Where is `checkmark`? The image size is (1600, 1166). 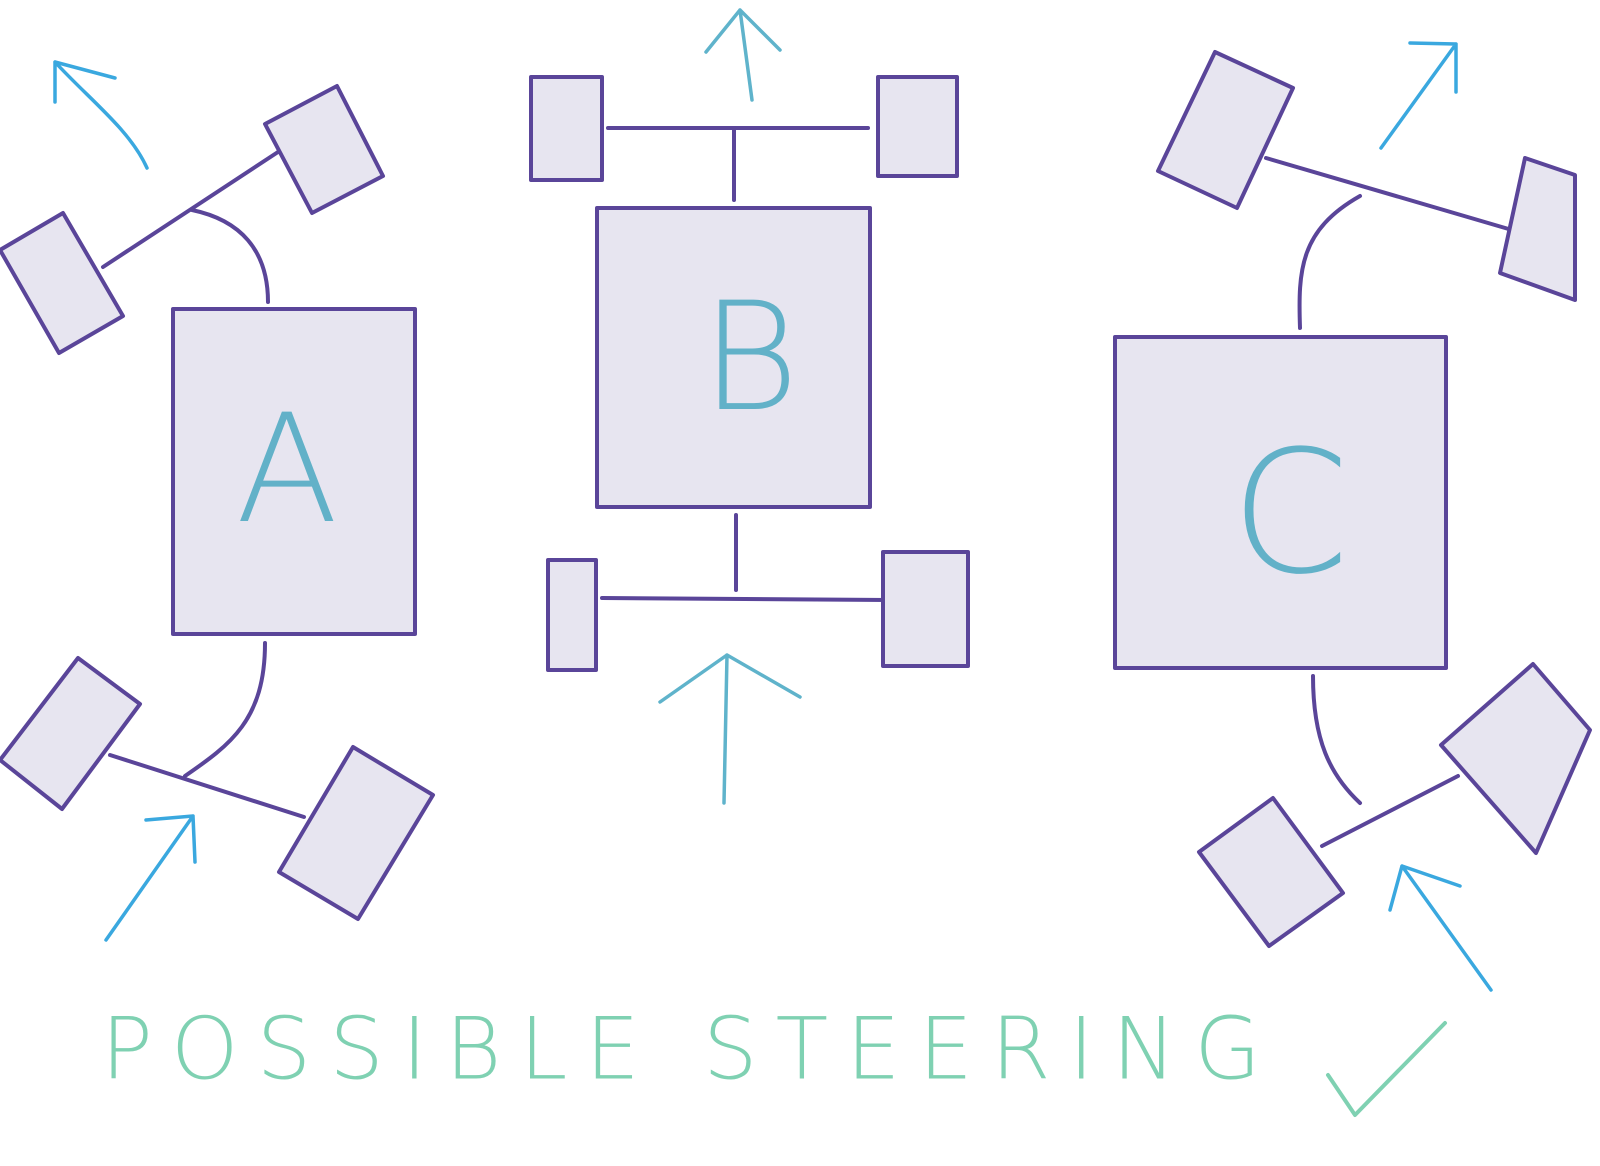 checkmark is located at coordinates (1386, 1069).